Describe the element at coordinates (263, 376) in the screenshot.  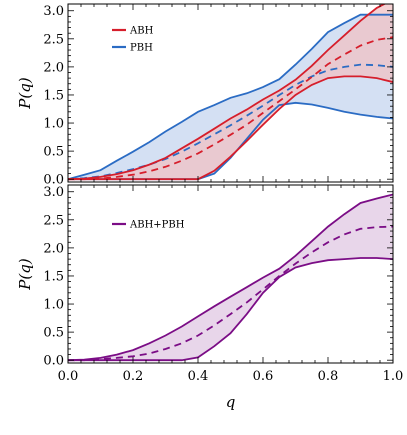
I see `x-tick-label: 0.6` at that location.